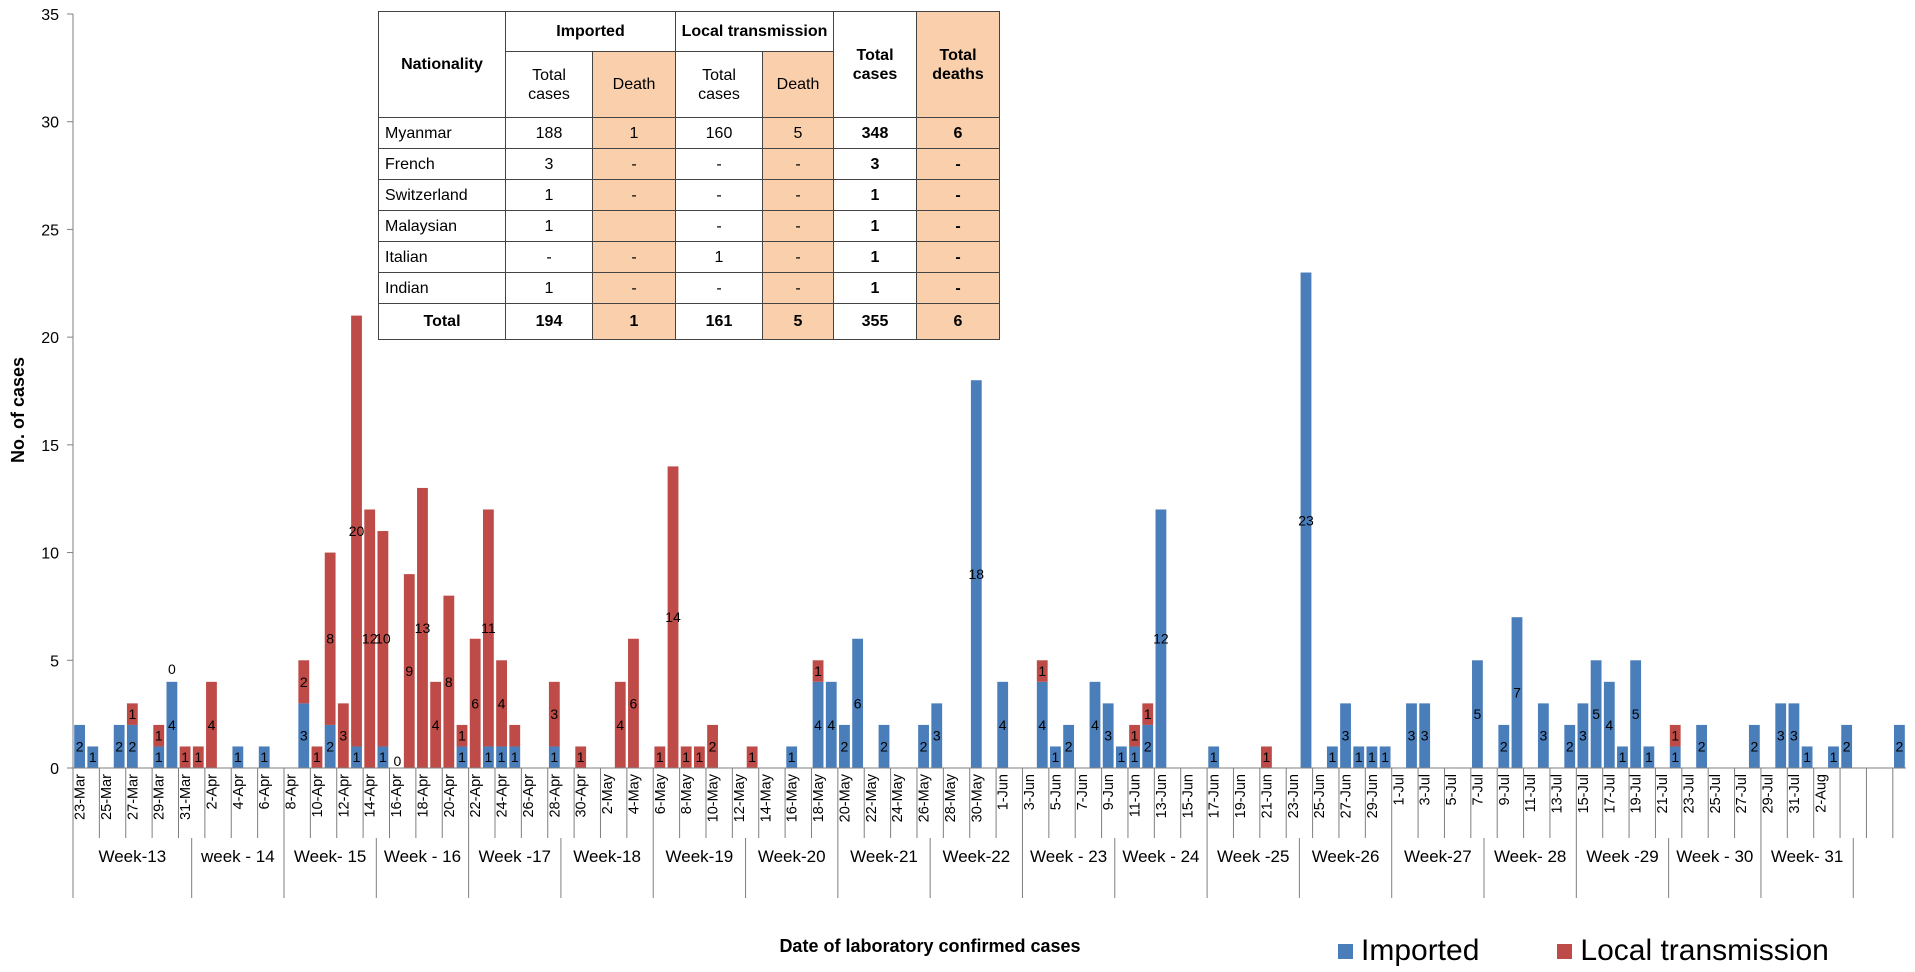  I want to click on data-label-imported: 18, so click(977, 574).